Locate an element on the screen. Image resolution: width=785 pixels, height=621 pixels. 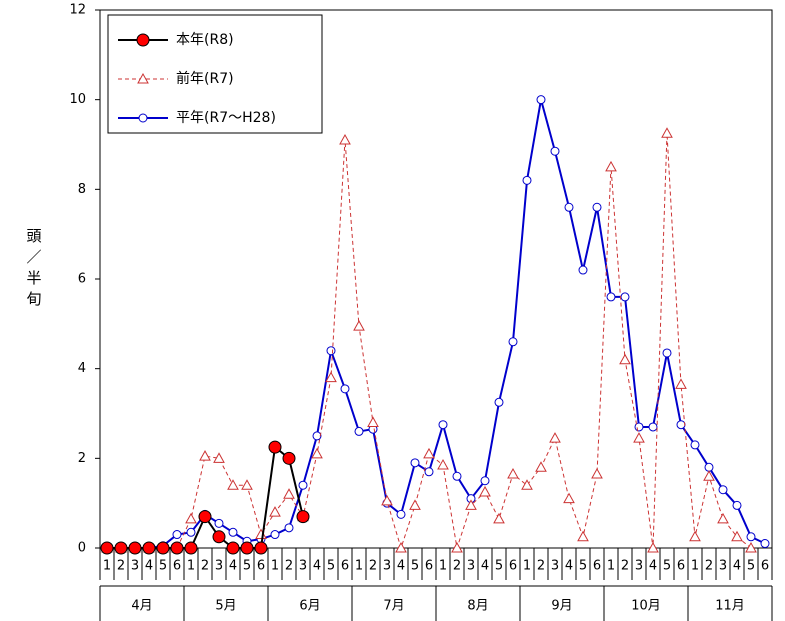
legend-label: 平年(R7～H28) is located at coordinates (226, 118).